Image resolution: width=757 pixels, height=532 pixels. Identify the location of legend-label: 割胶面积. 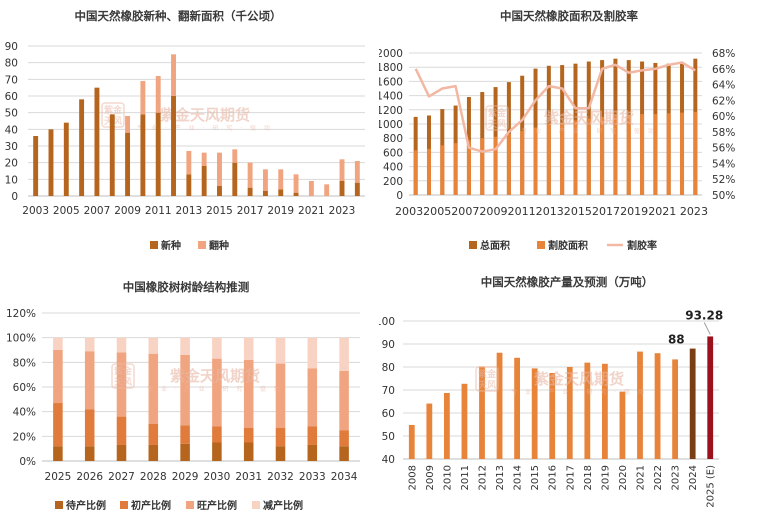
(568, 245).